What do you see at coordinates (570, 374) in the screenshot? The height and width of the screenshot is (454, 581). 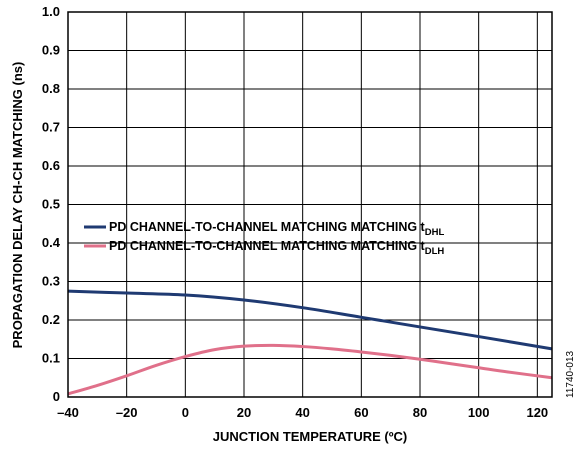 I see `figure-id: 11740-013` at bounding box center [570, 374].